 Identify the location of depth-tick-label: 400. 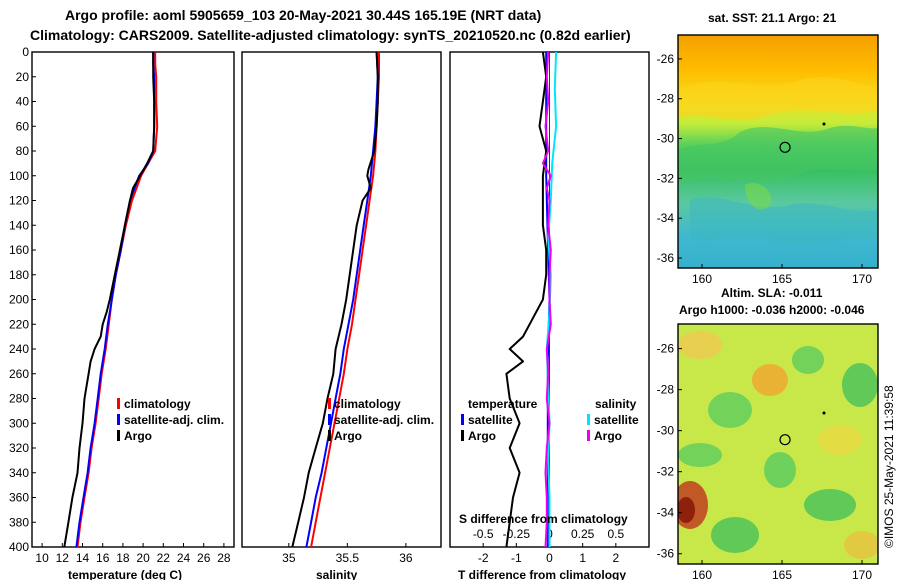
(19, 547).